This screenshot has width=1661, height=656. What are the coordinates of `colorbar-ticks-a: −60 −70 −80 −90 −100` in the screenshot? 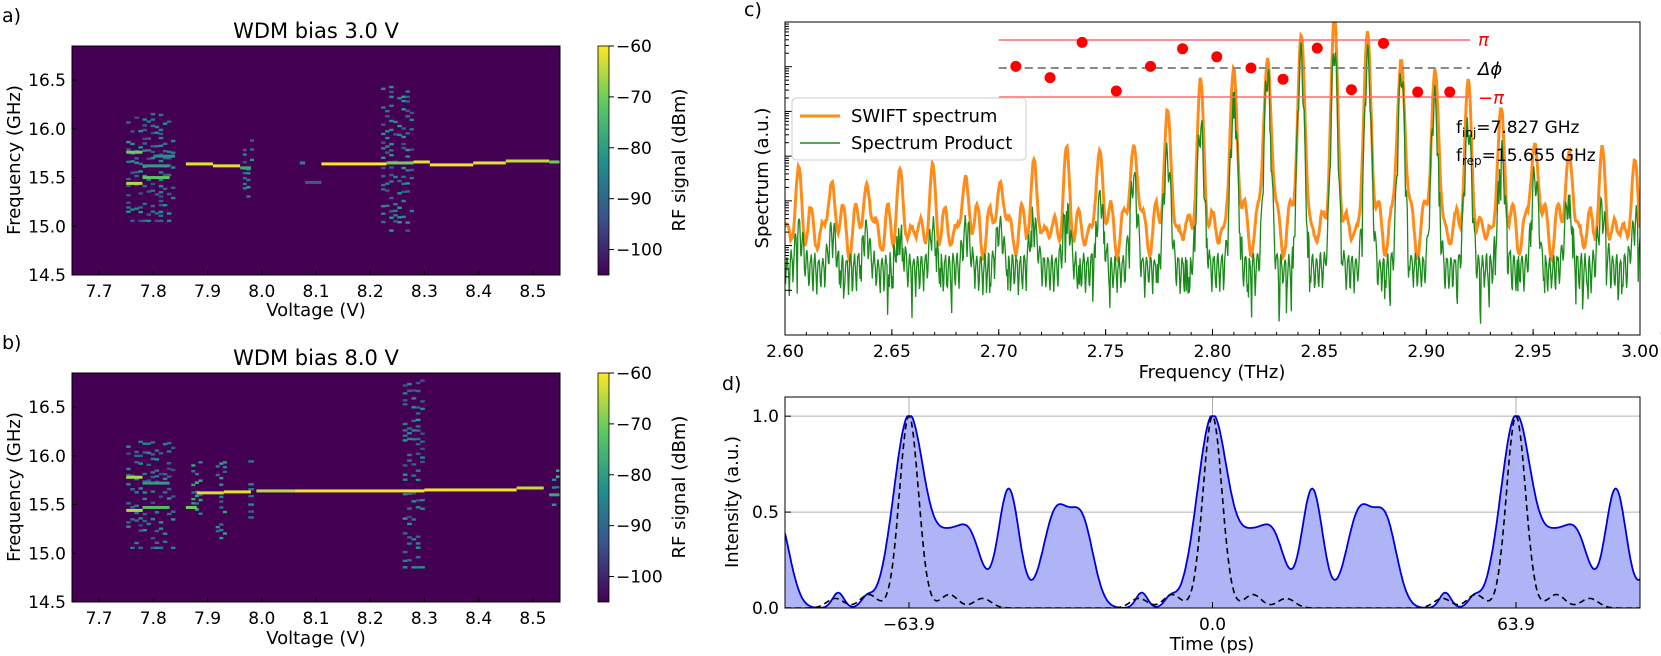 It's located at (636, 149).